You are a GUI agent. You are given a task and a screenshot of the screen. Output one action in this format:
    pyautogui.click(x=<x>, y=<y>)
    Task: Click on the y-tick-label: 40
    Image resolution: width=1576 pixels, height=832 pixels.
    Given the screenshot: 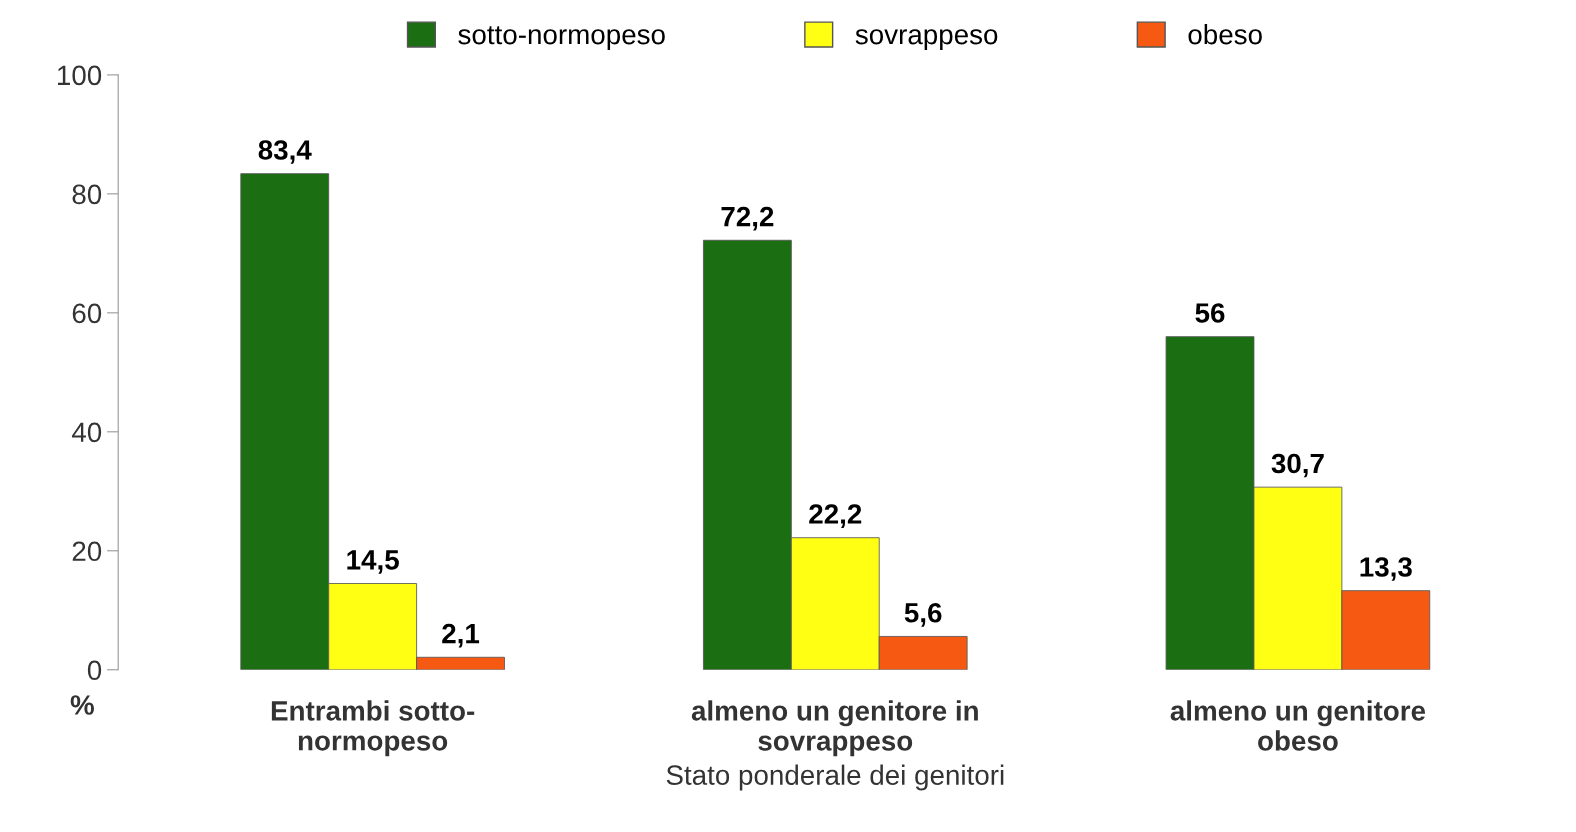 What is the action you would take?
    pyautogui.click(x=86, y=432)
    